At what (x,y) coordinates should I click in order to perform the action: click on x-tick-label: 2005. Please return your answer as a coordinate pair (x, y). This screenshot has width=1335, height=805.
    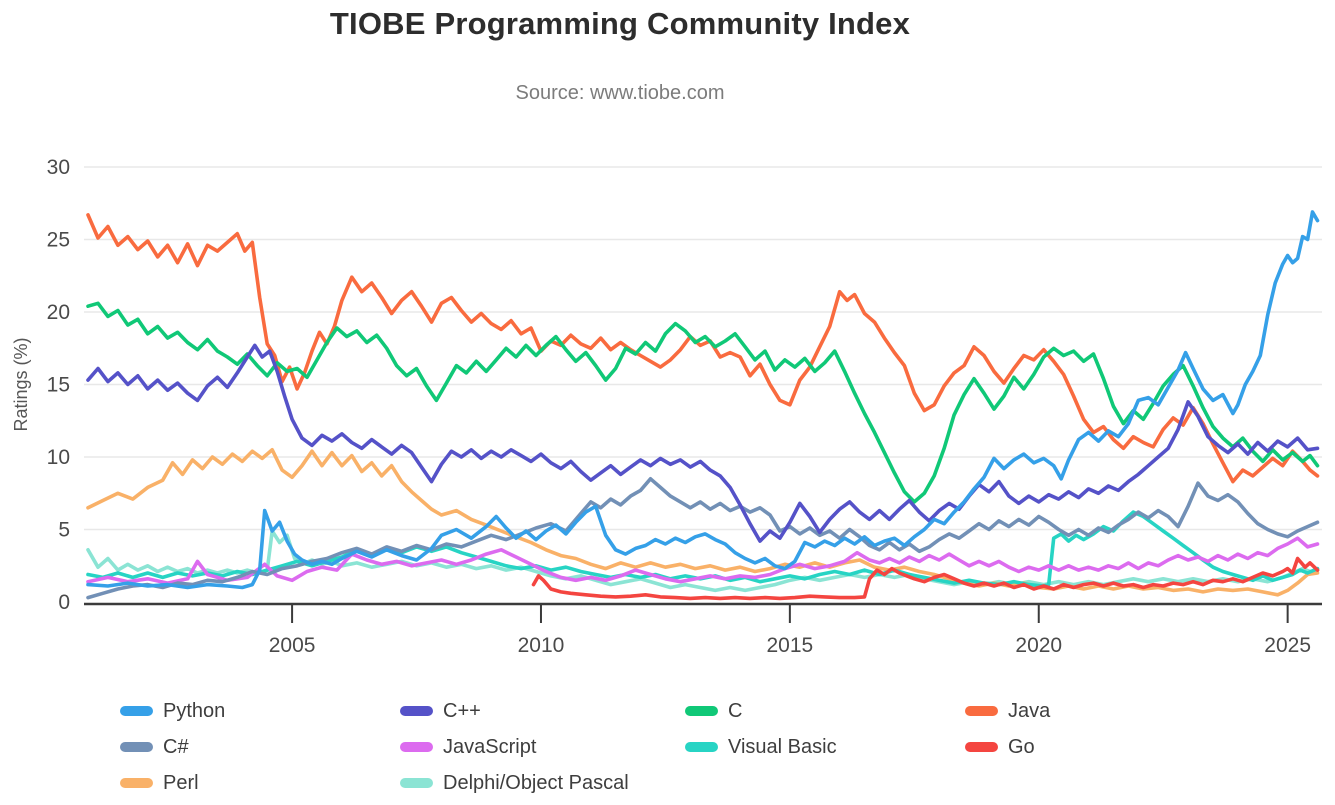
    Looking at the image, I should click on (292, 645).